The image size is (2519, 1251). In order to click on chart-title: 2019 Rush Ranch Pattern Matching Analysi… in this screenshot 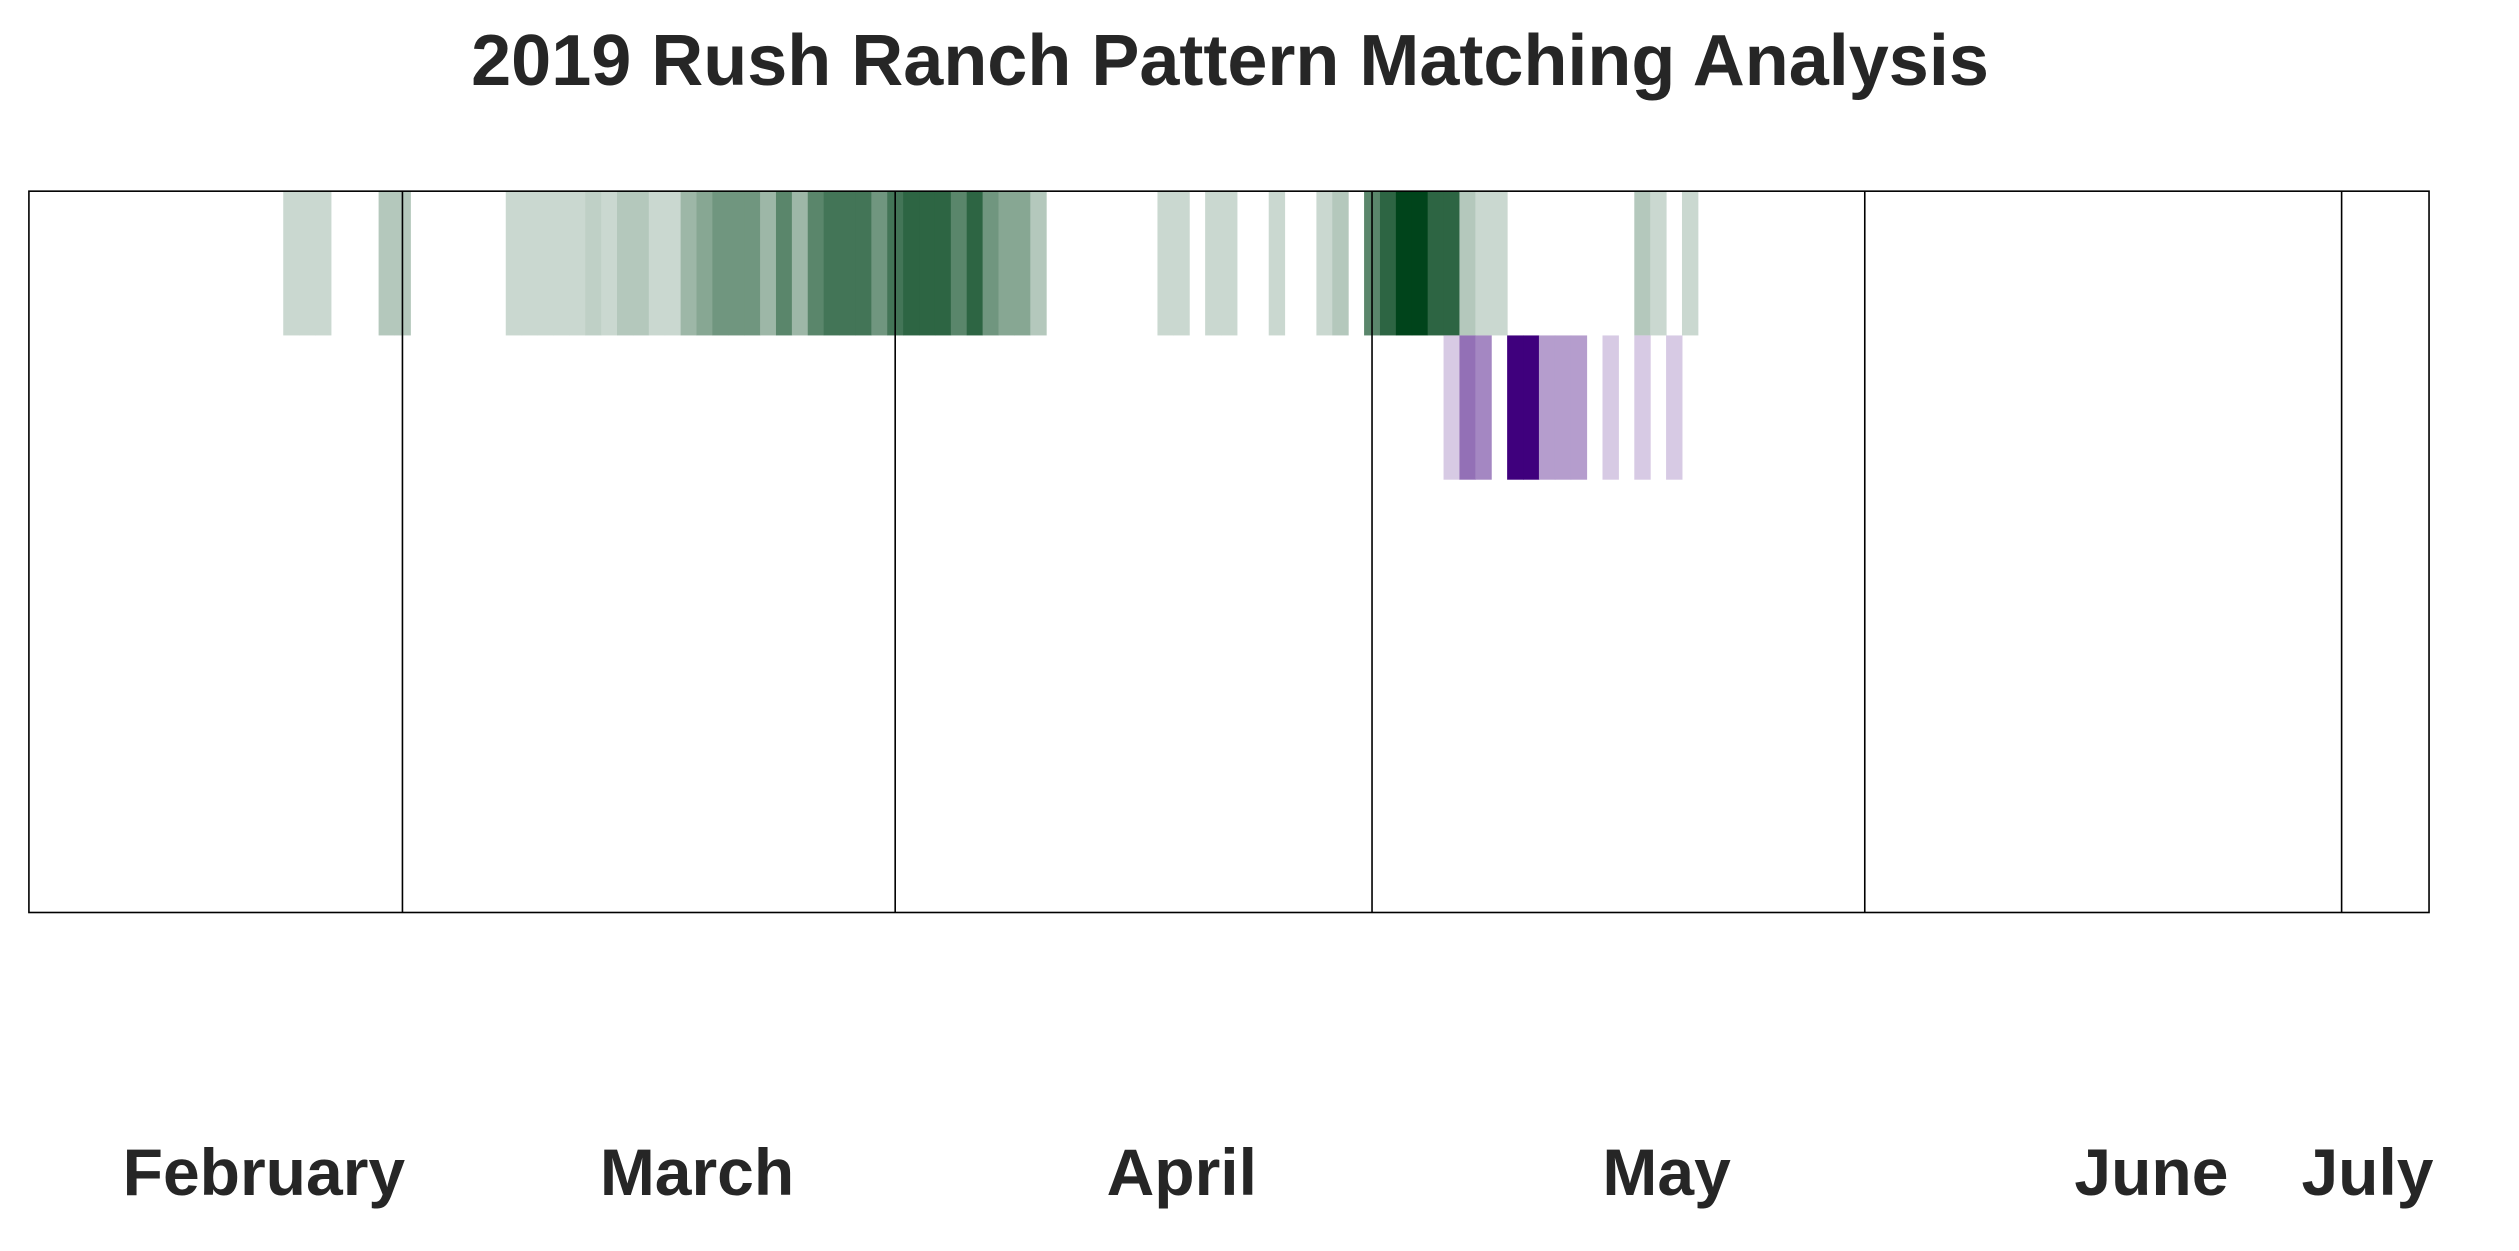, I will do `click(1230, 61)`.